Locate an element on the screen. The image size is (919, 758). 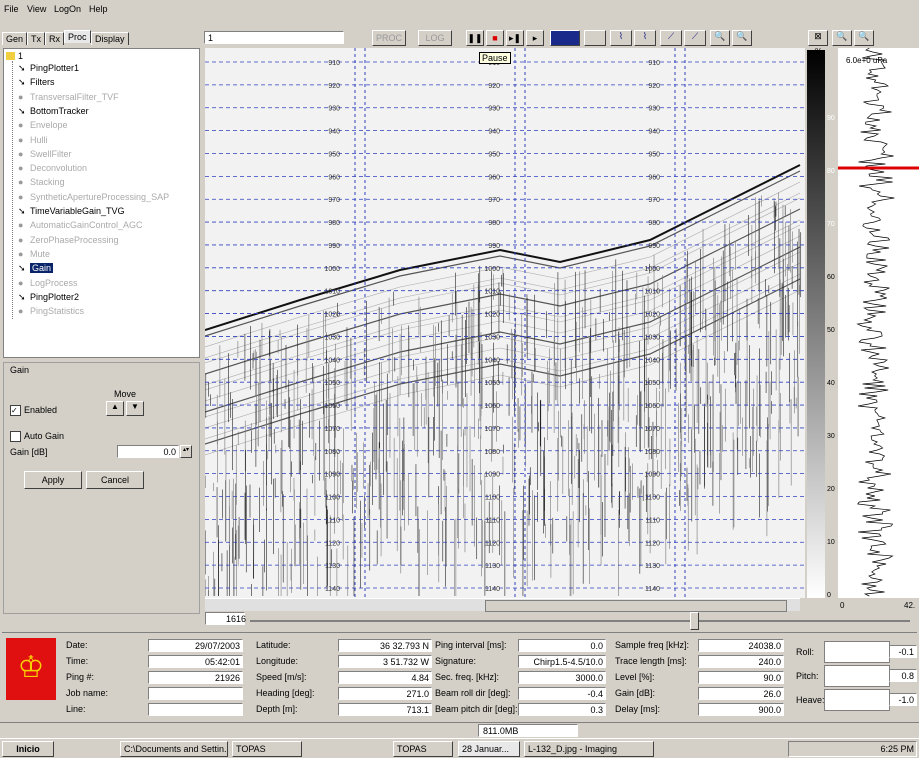
info-label: Speed [m/s]: is located at coordinates (281, 677).